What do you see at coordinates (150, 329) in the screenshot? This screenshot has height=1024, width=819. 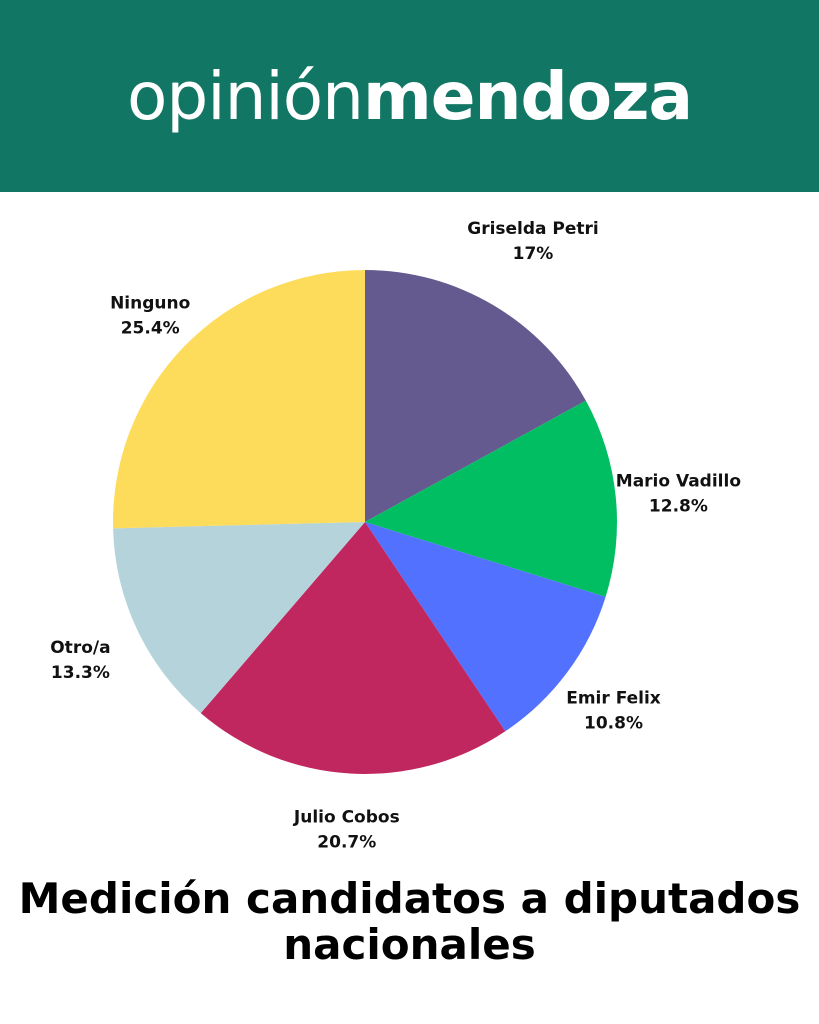 I see `slice-value-ninguno: 25.4%` at bounding box center [150, 329].